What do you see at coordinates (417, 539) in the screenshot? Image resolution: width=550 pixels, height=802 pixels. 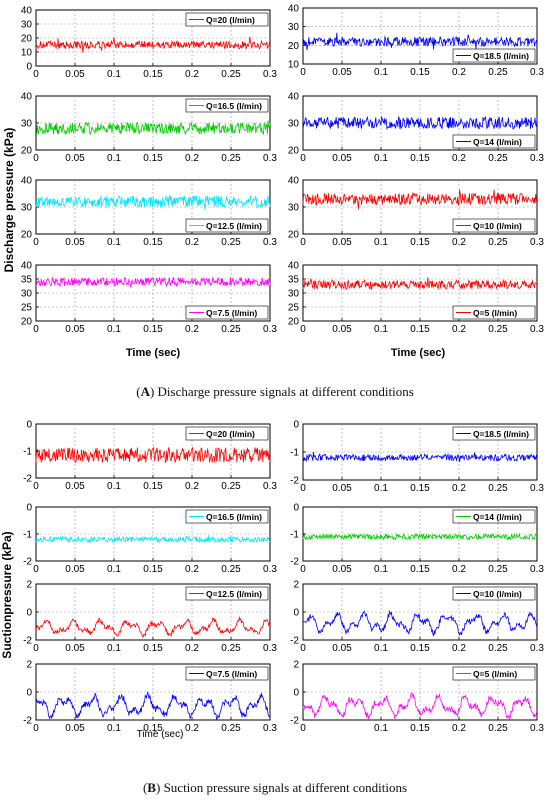 I see `chart-panel: 0 0.05 0.1 0.15 0.2 0.25 0.3 -2 -1 0 Q=14 (l/min)` at bounding box center [417, 539].